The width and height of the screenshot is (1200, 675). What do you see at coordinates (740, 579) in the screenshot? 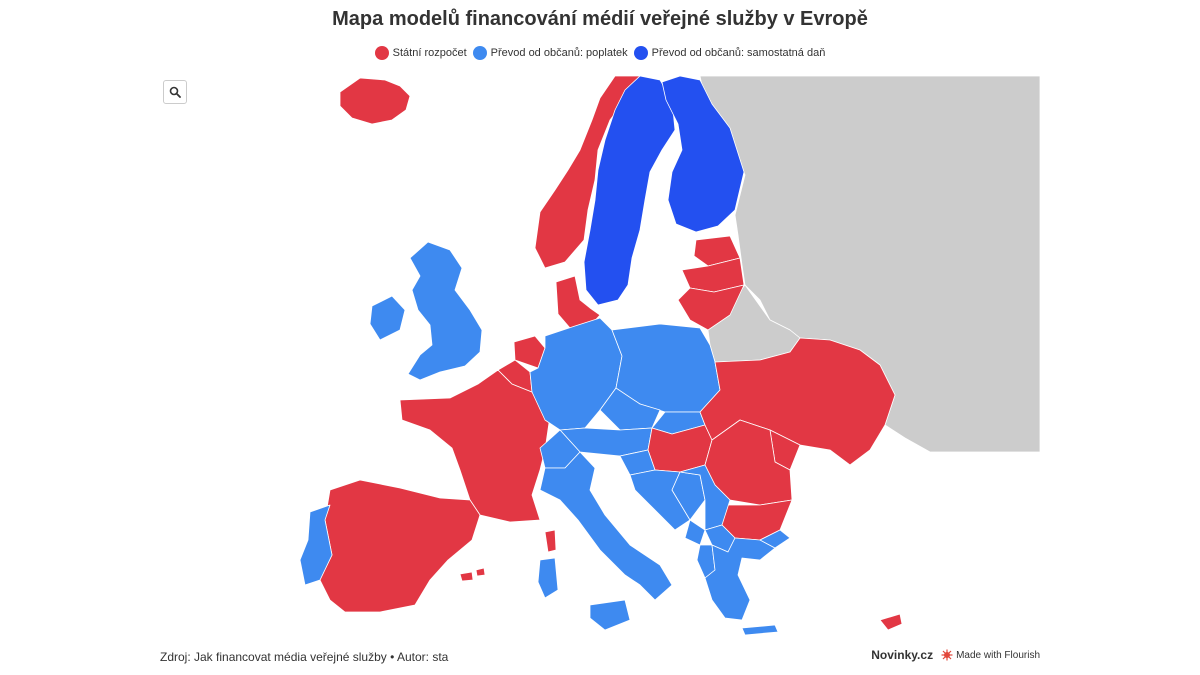
I see `country-greece` at bounding box center [740, 579].